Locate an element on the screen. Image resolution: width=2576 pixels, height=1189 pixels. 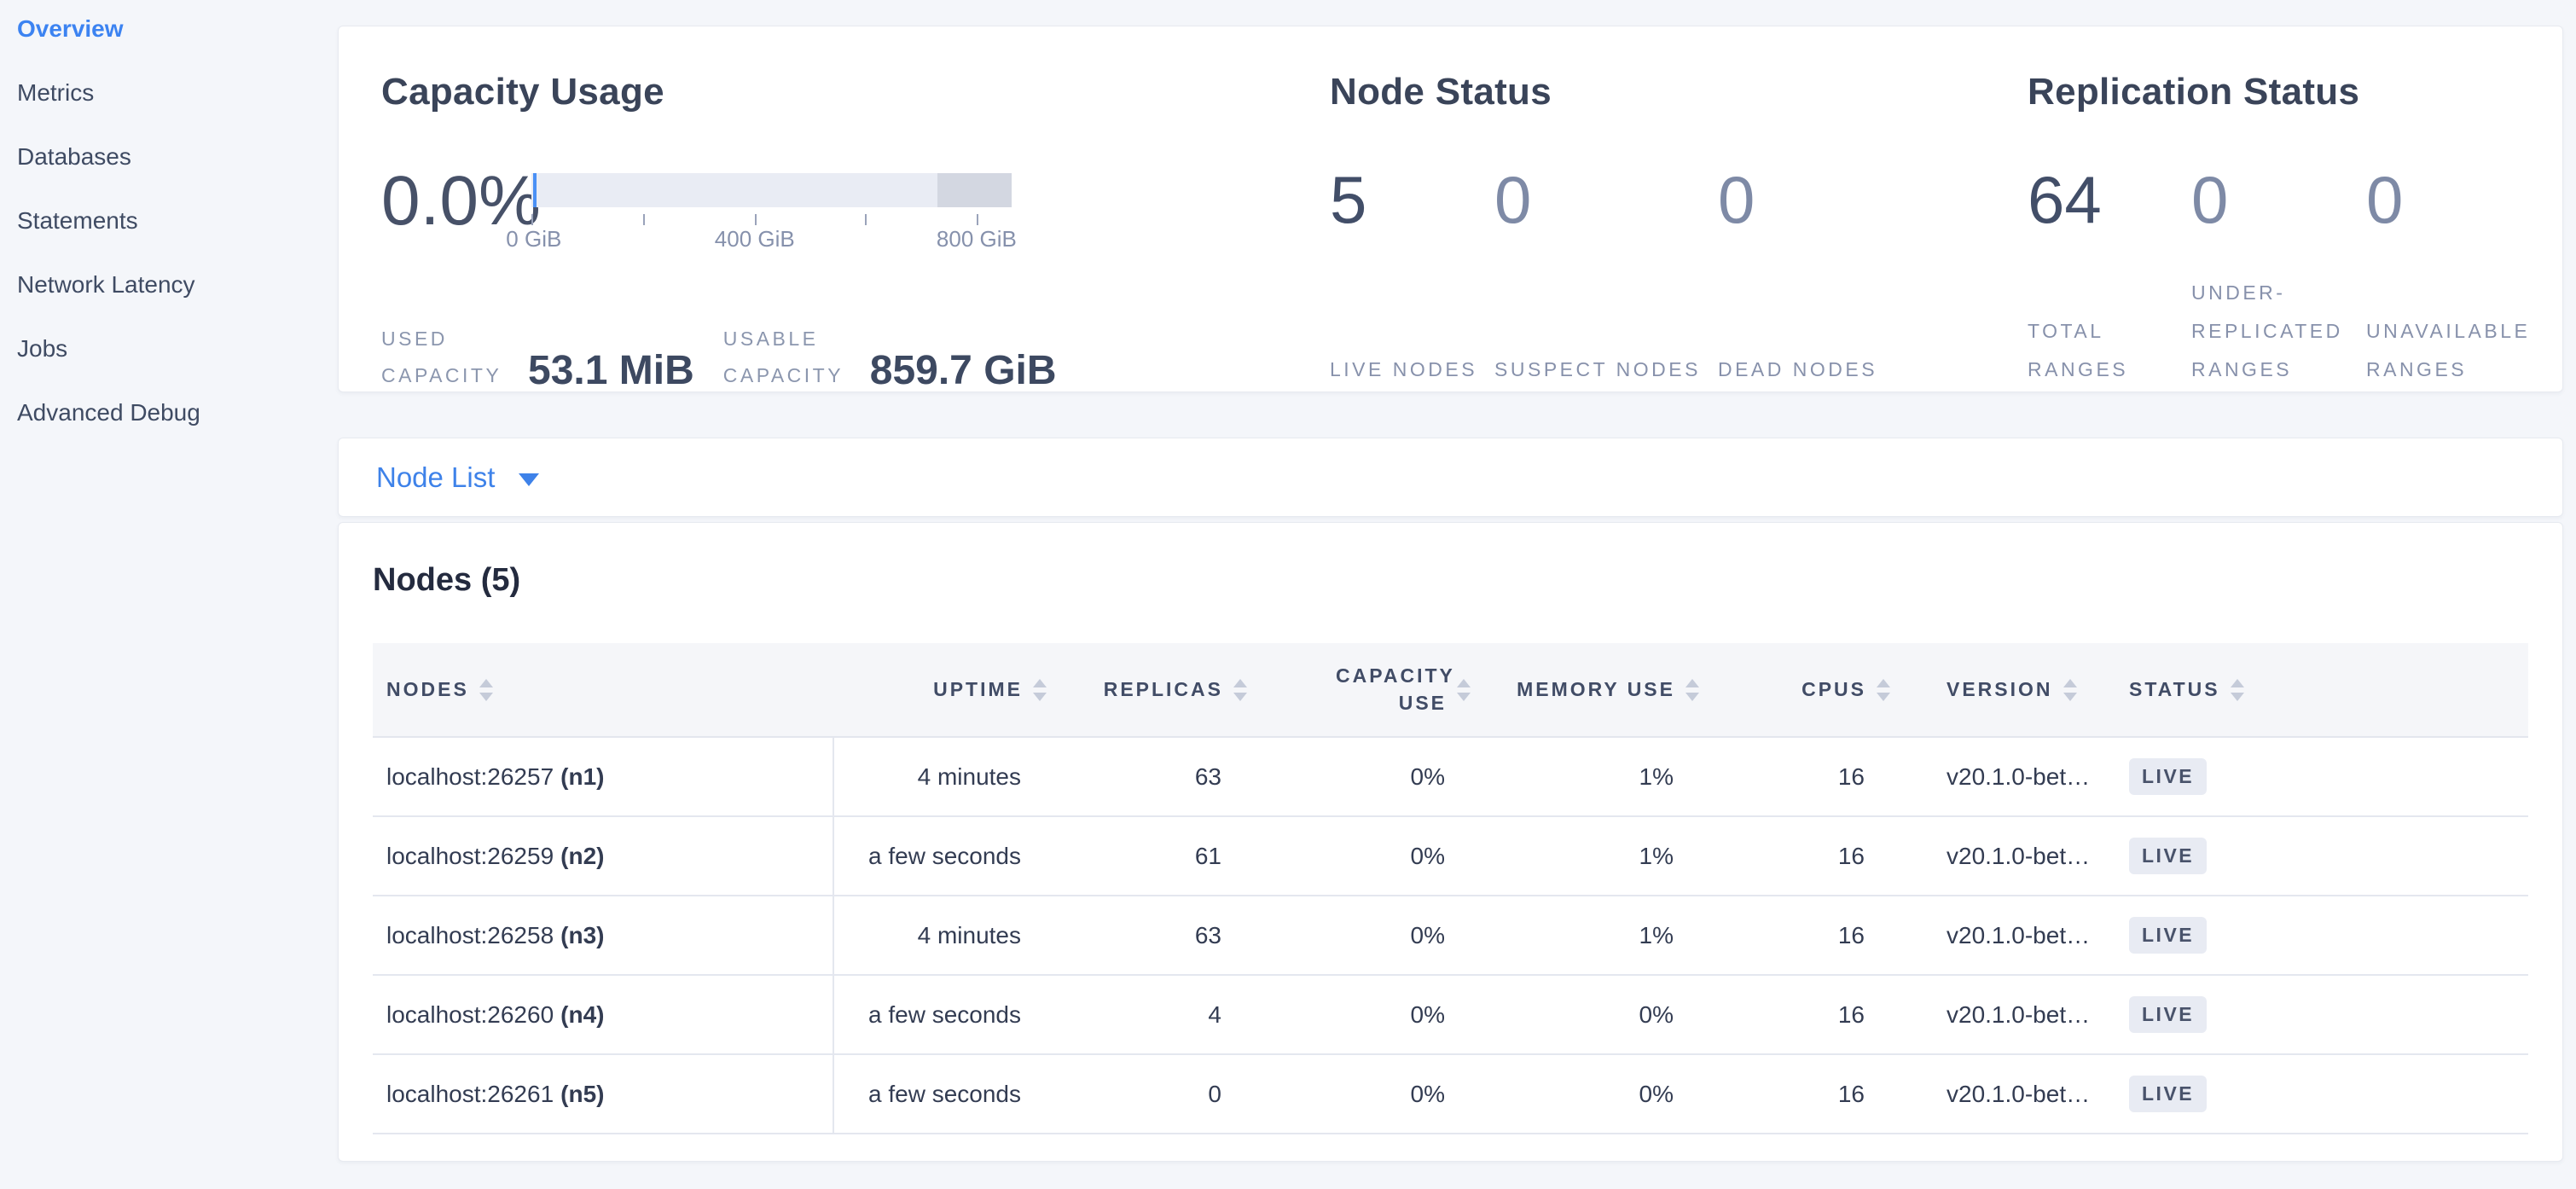
column-label: MEMORY USE is located at coordinates (1596, 689).